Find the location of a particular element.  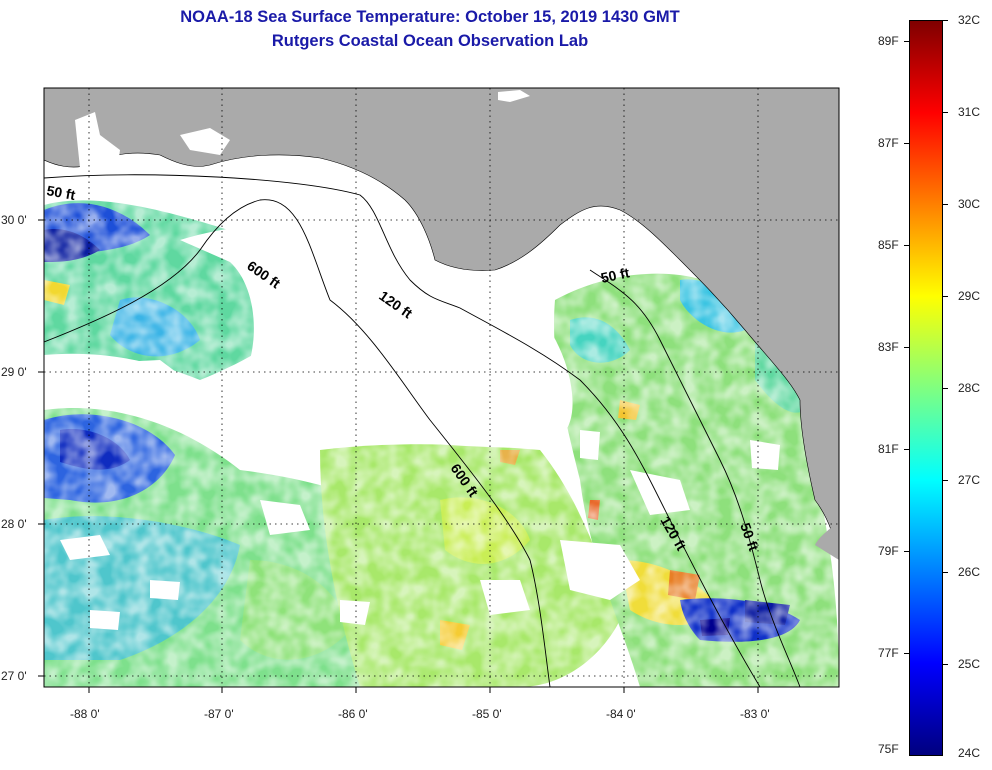

color-scale-bar is located at coordinates (926, 388).